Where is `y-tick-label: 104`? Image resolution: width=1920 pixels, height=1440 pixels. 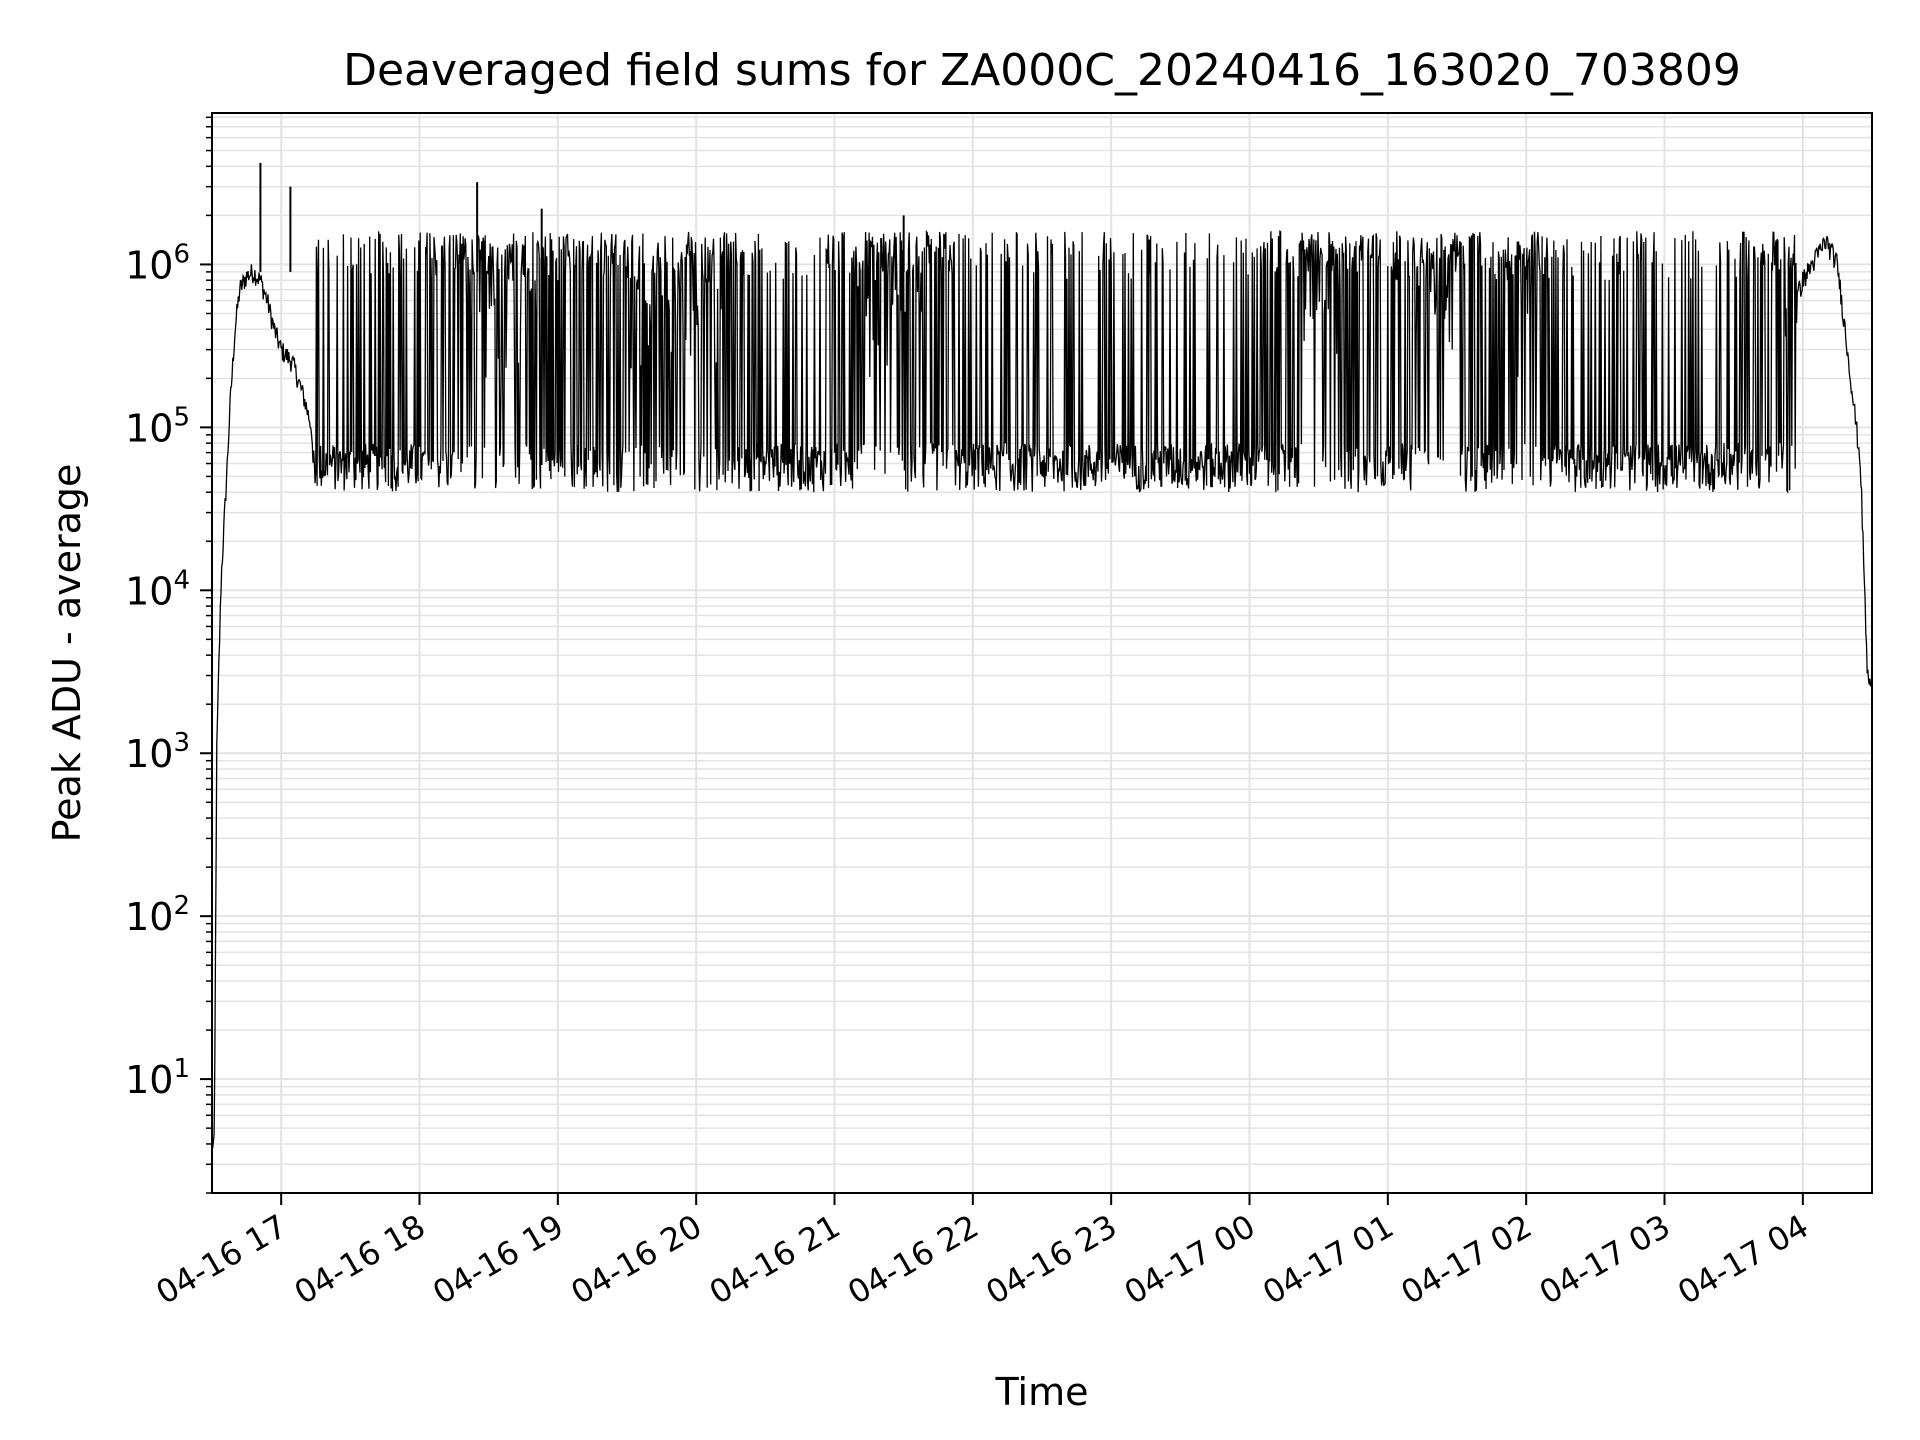 y-tick-label: 104 is located at coordinates (157, 589).